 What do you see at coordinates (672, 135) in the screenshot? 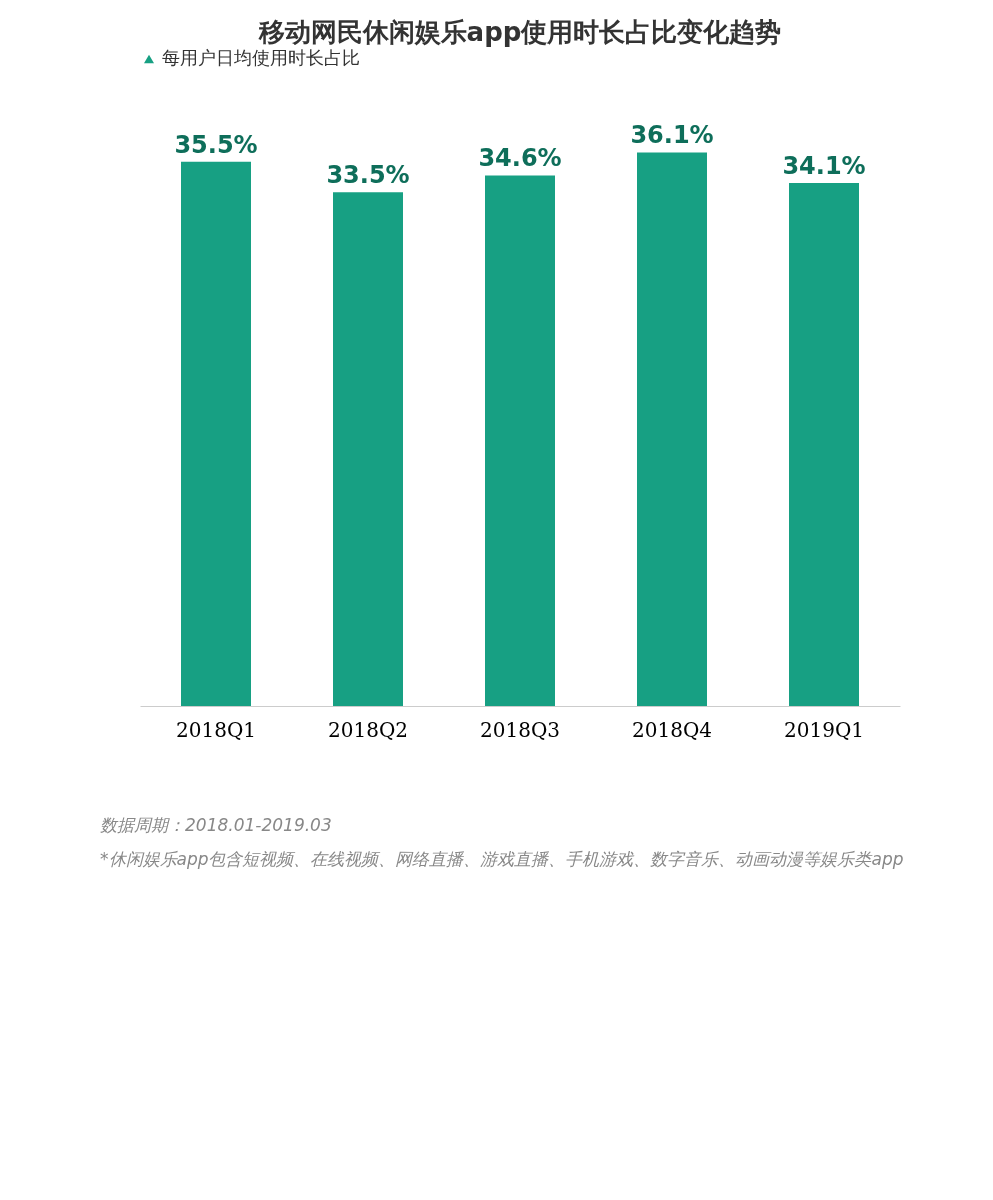
I see `data-label: 36.1%` at bounding box center [672, 135].